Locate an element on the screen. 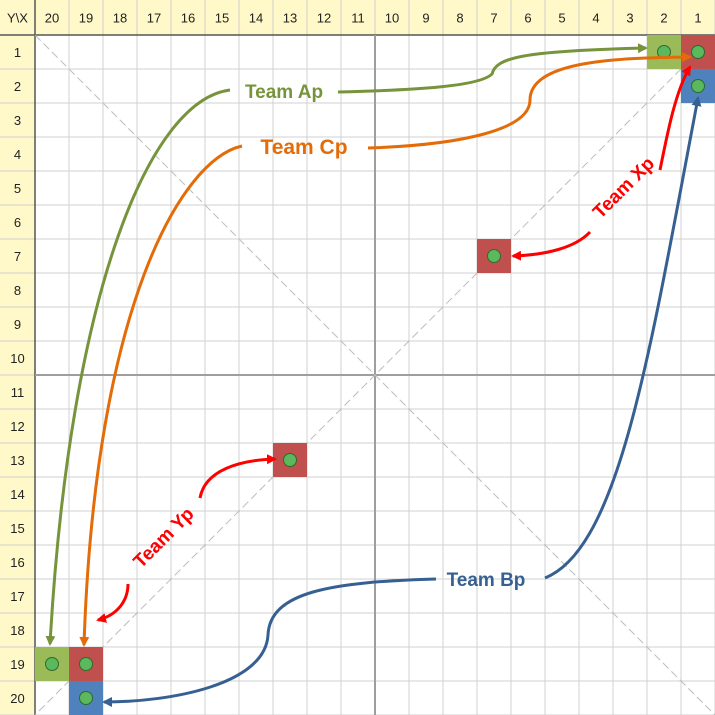  y-header-label: 8 is located at coordinates (17, 290).